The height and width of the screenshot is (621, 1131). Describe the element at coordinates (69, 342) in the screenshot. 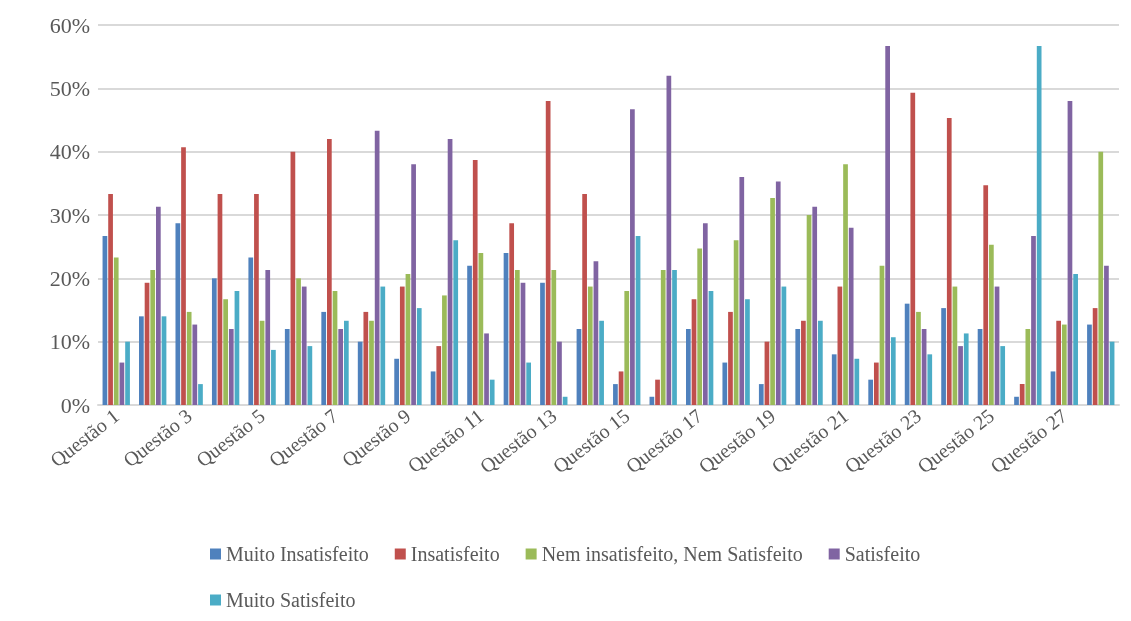

I see `y-tick-label: 10%` at that location.